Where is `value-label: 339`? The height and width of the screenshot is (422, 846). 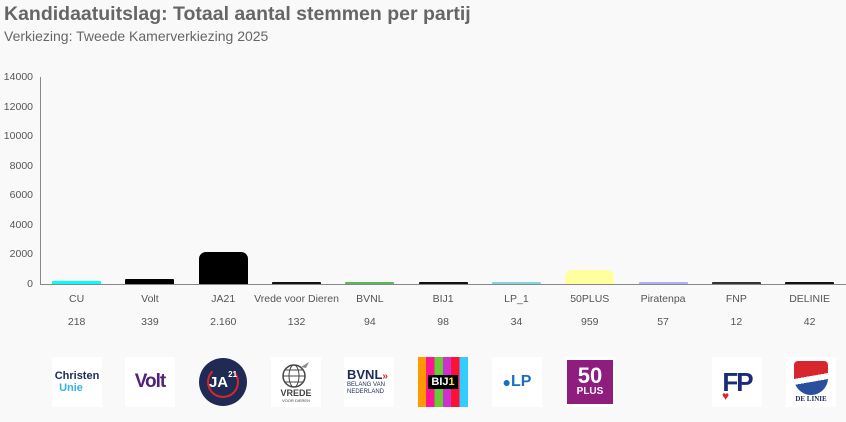
value-label: 339 is located at coordinates (150, 322).